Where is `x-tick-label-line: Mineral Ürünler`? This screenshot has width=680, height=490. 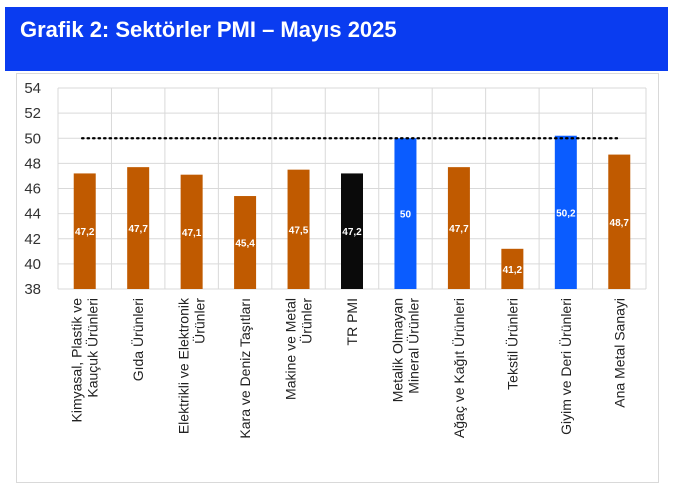 x-tick-label-line: Mineral Ürünler is located at coordinates (412, 346).